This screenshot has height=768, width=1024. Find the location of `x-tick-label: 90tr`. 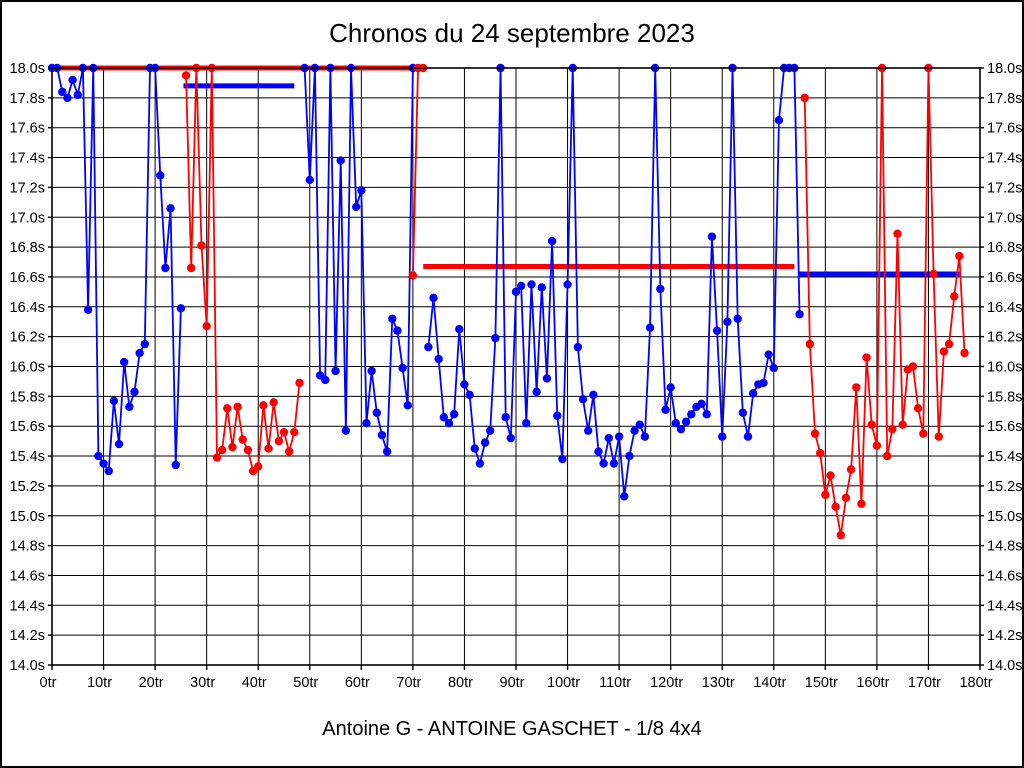

x-tick-label: 90tr is located at coordinates (512, 683).